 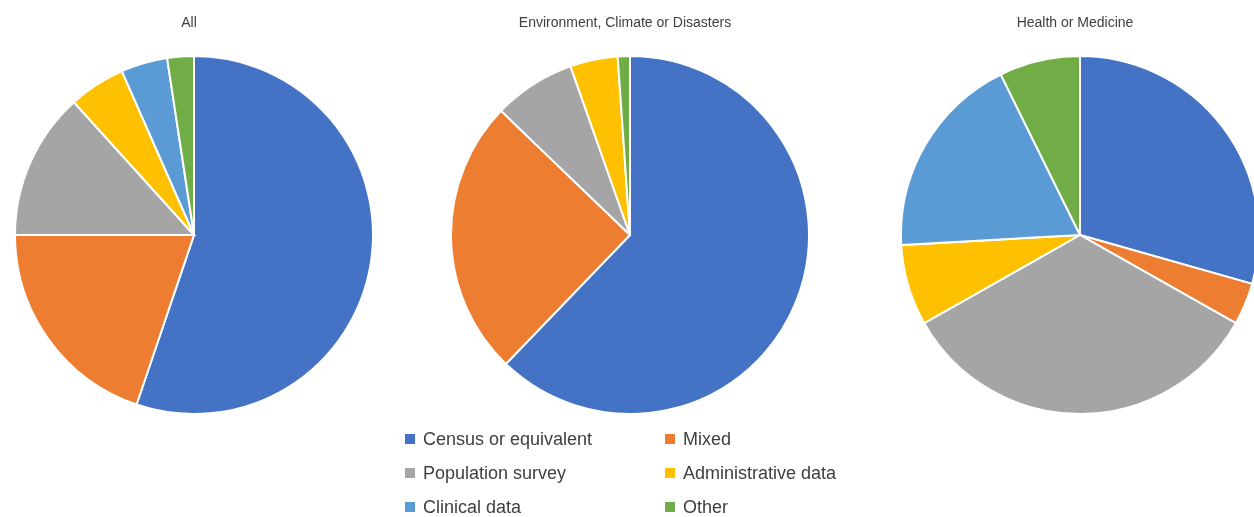 What do you see at coordinates (707, 439) in the screenshot?
I see `legend-label: Mixed` at bounding box center [707, 439].